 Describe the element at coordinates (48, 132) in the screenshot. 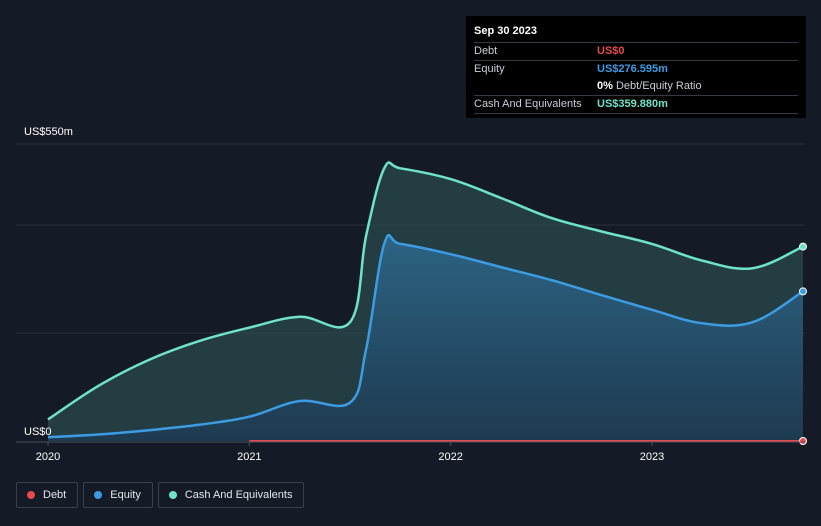

I see `y-axis-top-label: US$550m` at that location.